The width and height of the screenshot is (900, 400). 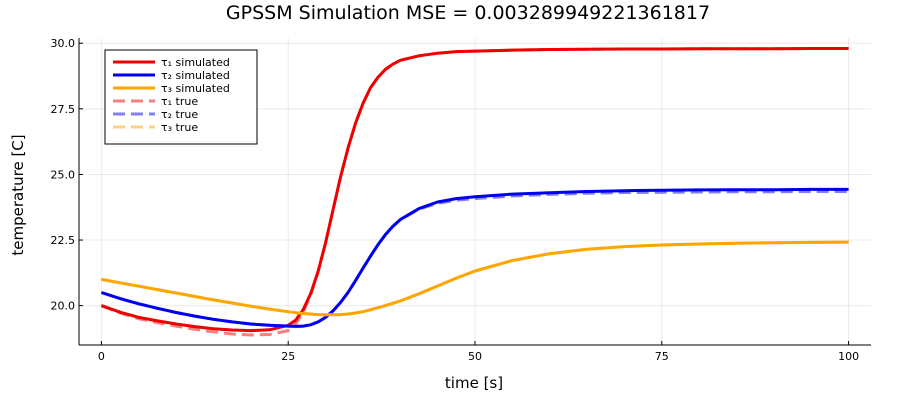 I want to click on legend-label: τ₃ true, so click(x=179, y=127).